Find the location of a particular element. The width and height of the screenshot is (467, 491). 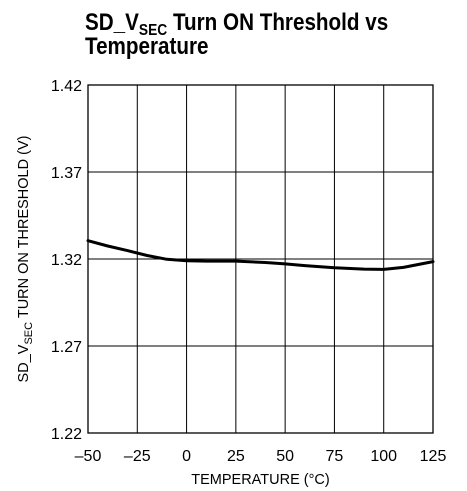

title-prefix: SD_V is located at coordinates (112, 22).